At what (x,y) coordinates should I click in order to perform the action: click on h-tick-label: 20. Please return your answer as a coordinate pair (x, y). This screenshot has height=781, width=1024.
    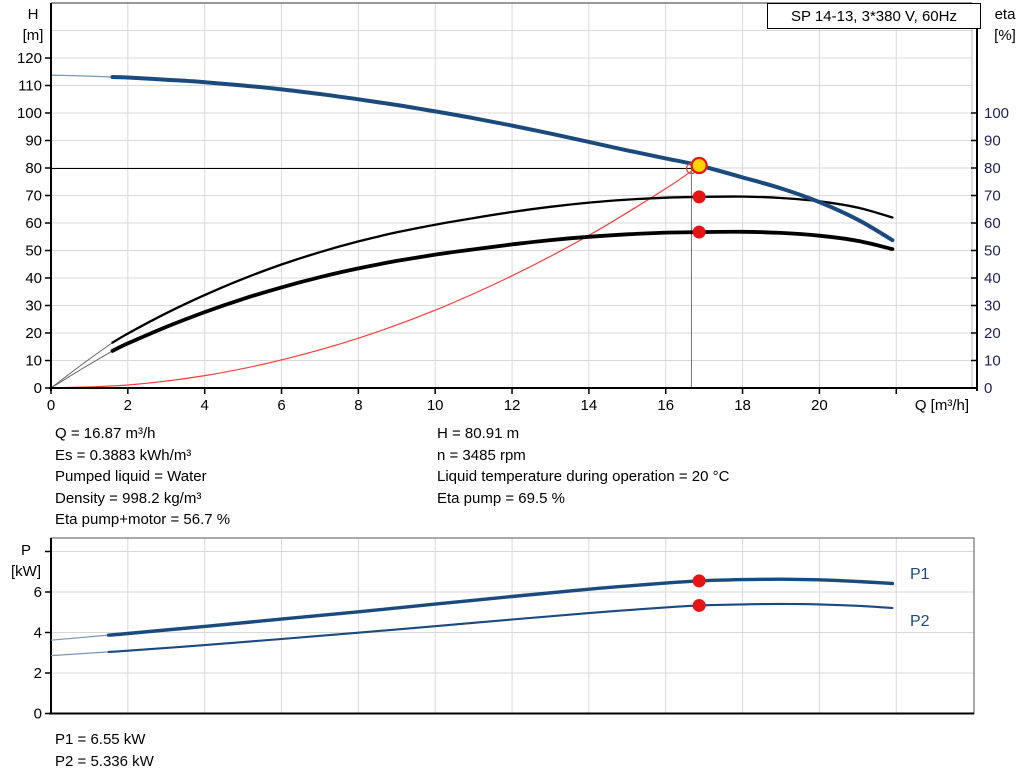
    Looking at the image, I should click on (33, 333).